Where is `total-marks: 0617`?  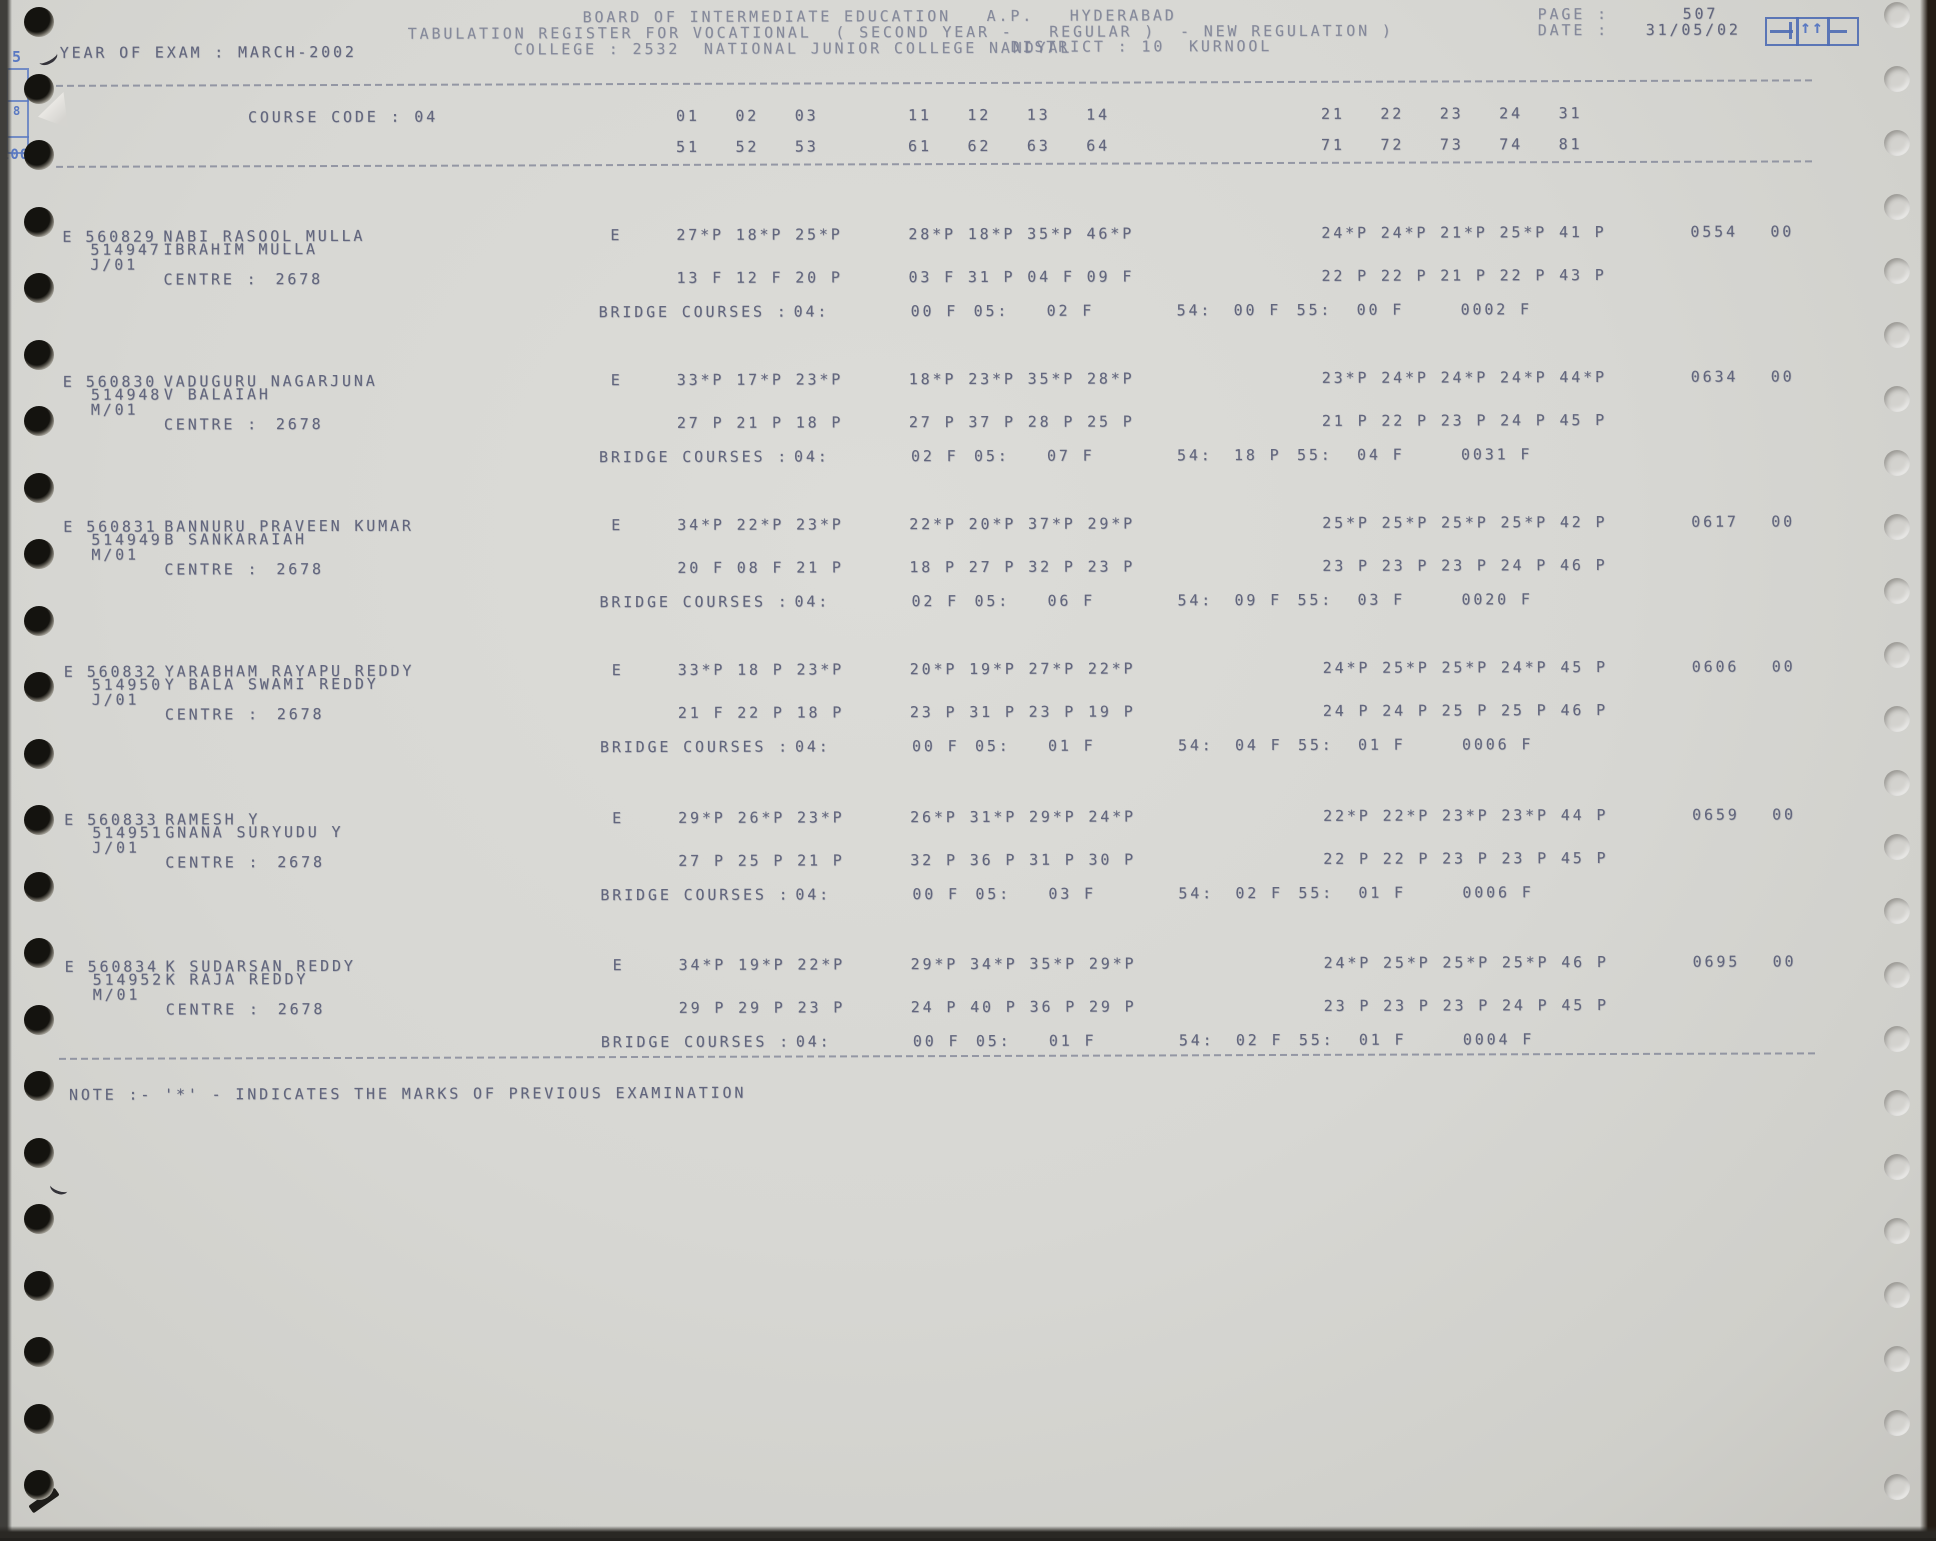
total-marks: 0617 is located at coordinates (1715, 521).